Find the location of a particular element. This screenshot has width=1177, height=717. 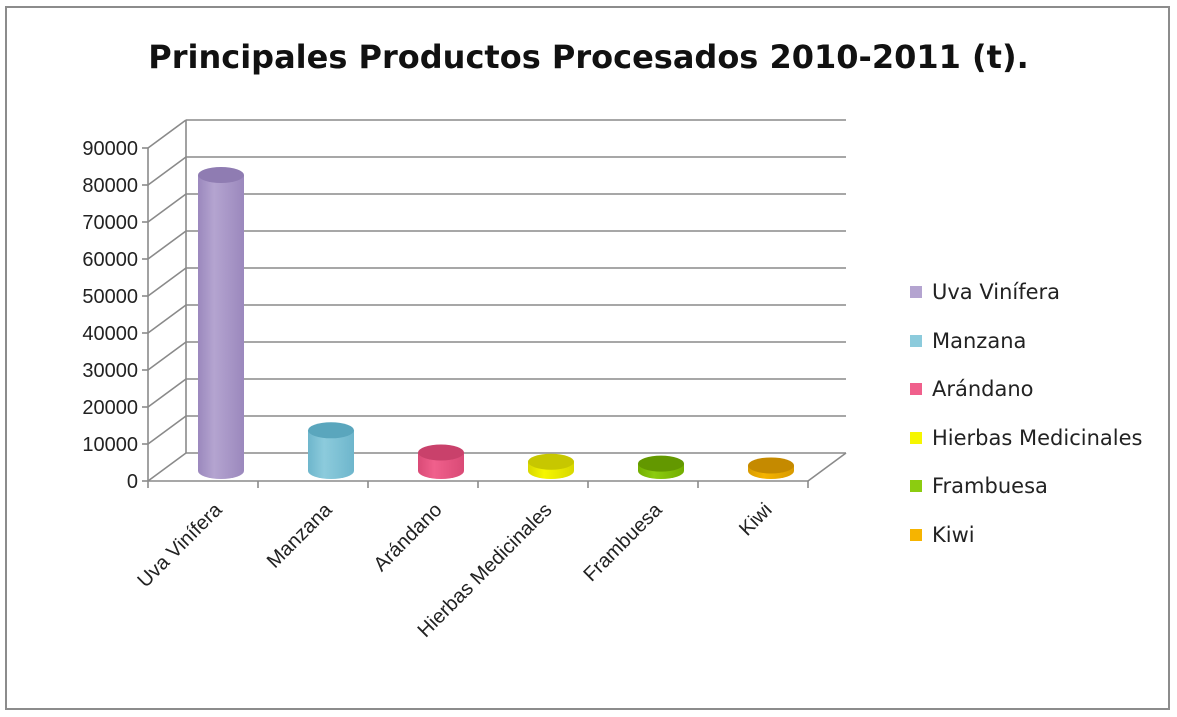

y-tick-label: 30000 is located at coordinates (110, 371).